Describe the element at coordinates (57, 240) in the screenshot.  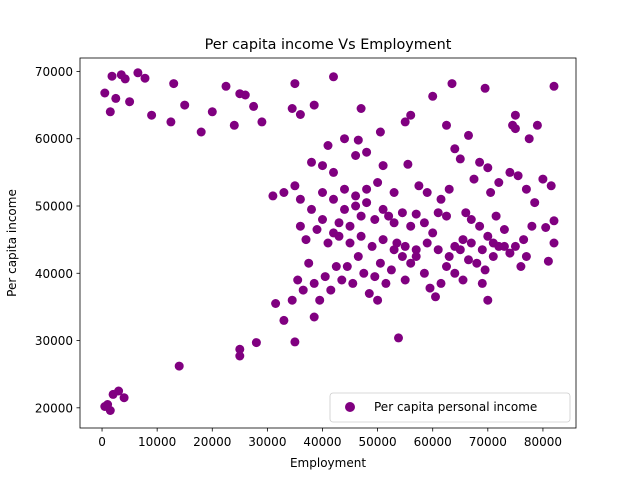
I see `y-axis: 20000 30000 40000 50000 60000 70000` at that location.